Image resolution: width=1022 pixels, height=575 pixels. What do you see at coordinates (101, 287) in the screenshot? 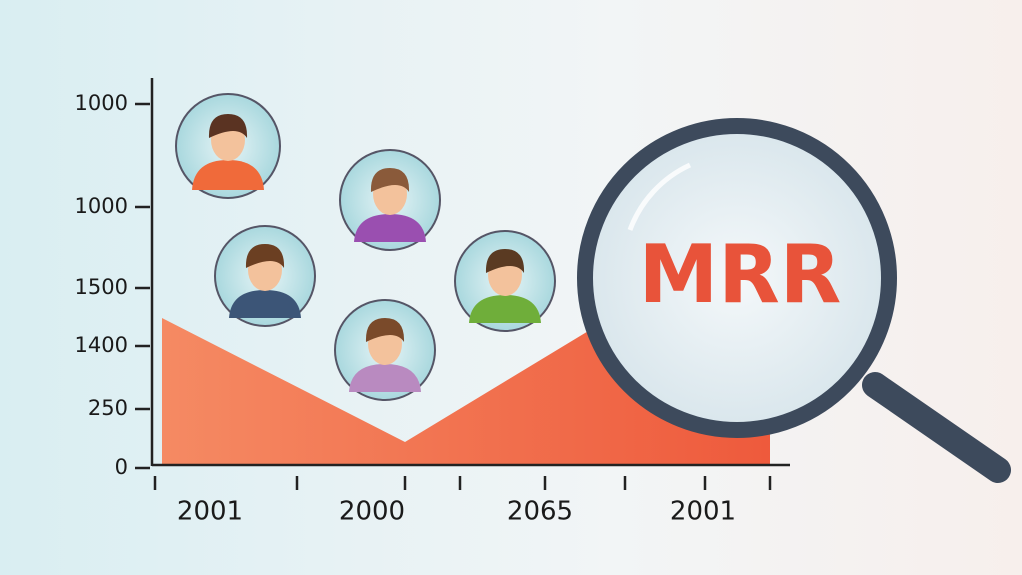
I see `y-label: 1500` at bounding box center [101, 287].